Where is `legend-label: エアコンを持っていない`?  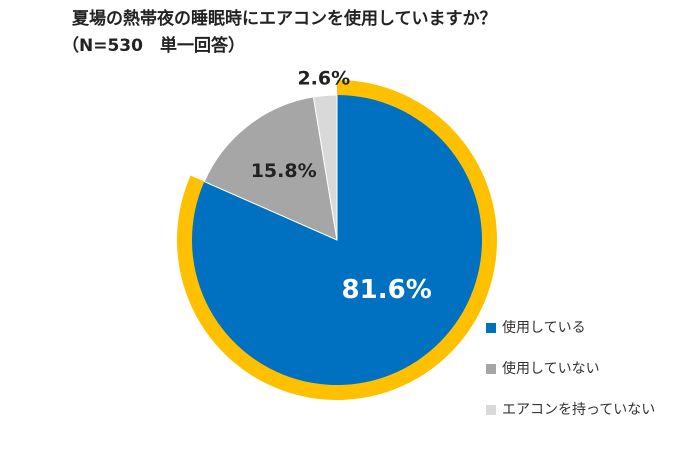
legend-label: エアコンを持っていない is located at coordinates (578, 410).